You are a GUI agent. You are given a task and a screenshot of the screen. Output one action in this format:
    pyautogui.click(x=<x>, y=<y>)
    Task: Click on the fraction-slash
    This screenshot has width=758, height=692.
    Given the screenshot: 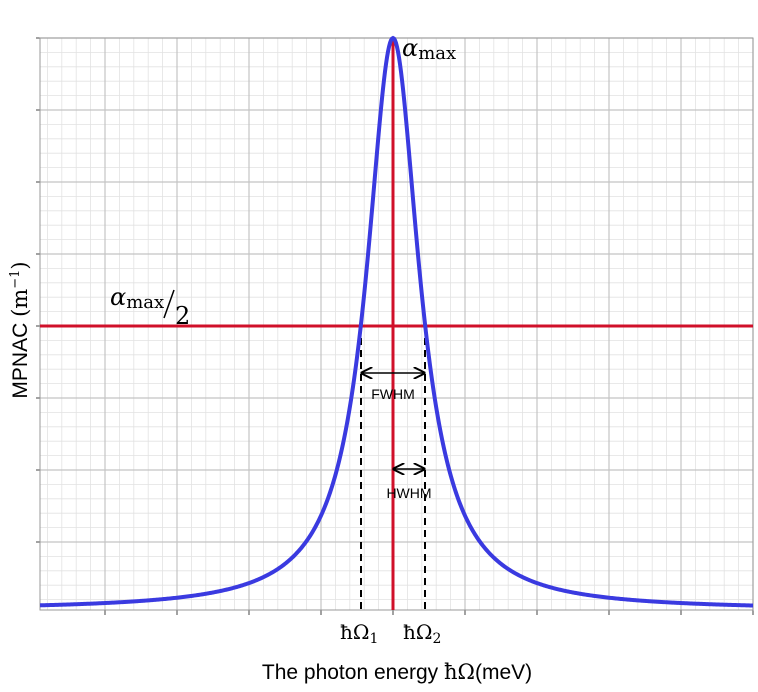 What is the action you would take?
    pyautogui.click(x=169, y=304)
    